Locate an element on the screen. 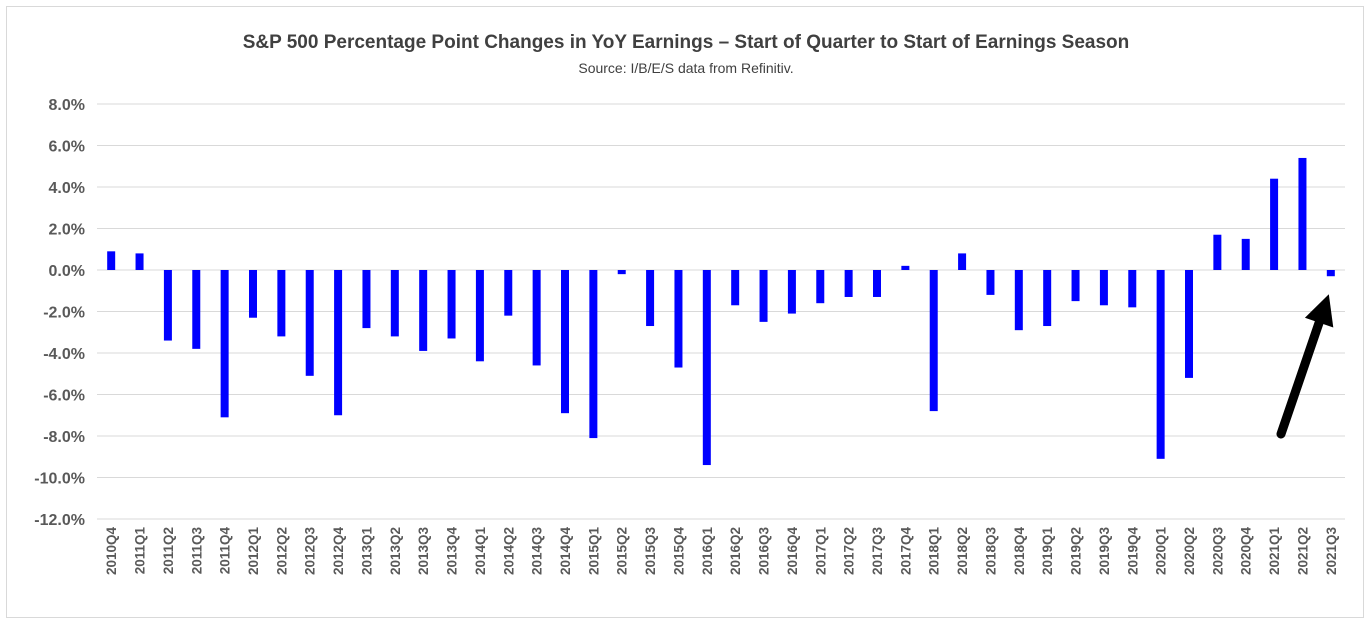 This screenshot has height=625, width=1372. bar-2012Q1 is located at coordinates (253, 294).